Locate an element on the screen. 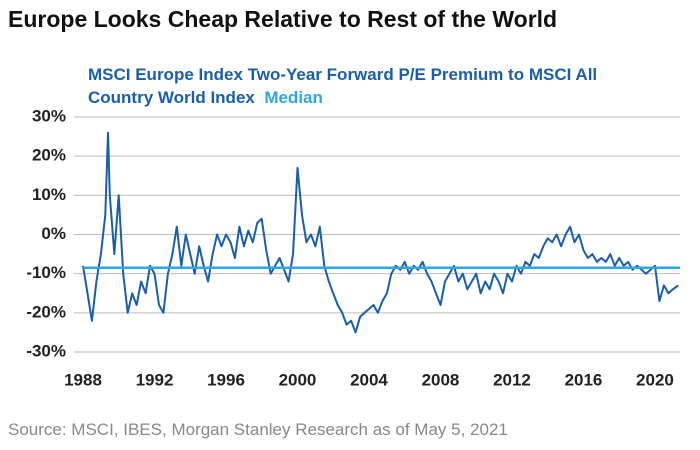 The height and width of the screenshot is (450, 700). y-tick-label: 0% is located at coordinates (53, 233).